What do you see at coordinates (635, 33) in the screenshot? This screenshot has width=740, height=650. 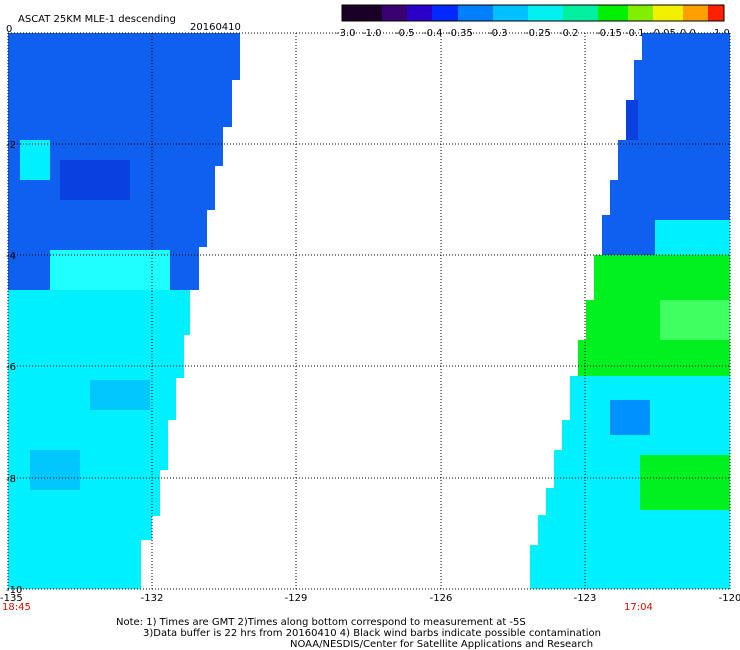 I see `colorbar-label: -0.1` at bounding box center [635, 33].